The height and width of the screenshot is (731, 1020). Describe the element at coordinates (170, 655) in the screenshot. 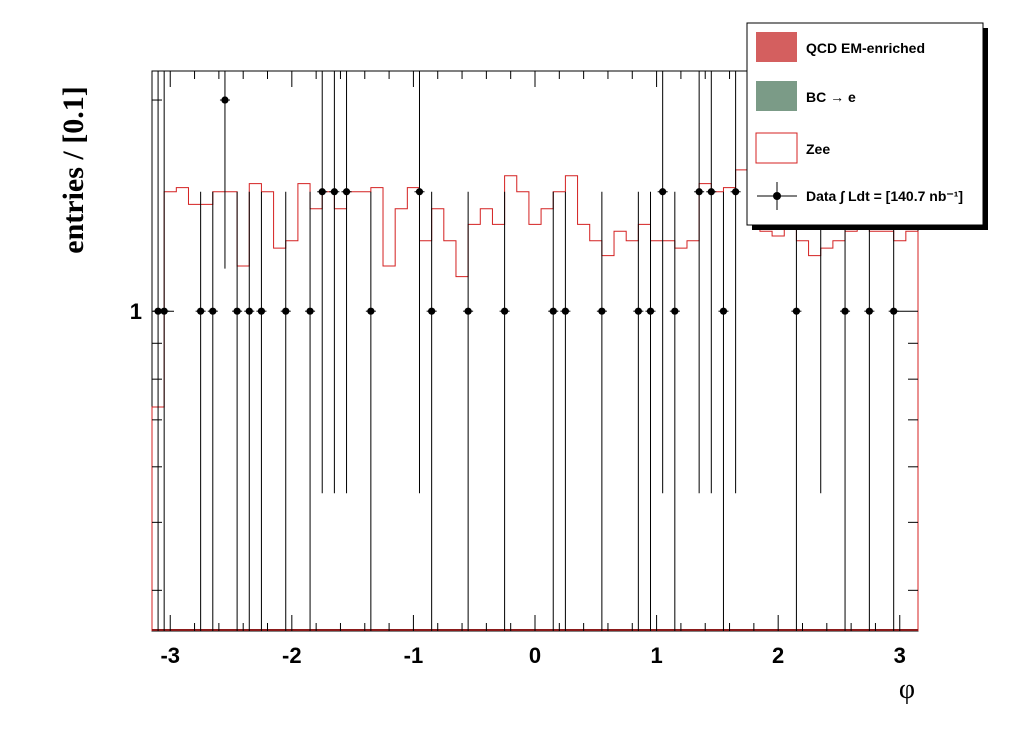

I see `x-tick-label: -3` at that location.